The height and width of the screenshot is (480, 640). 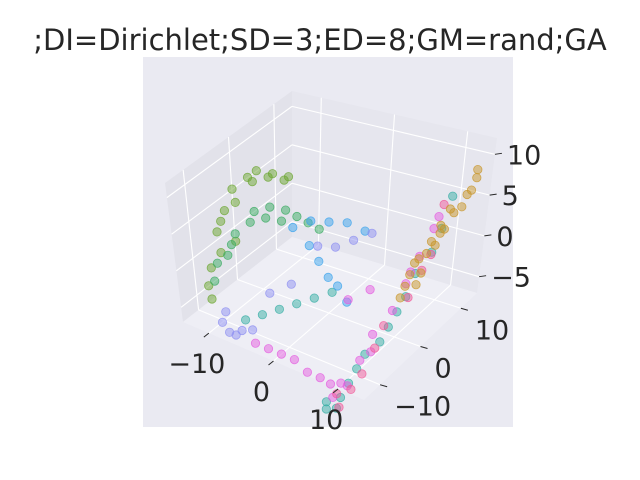 I want to click on x-tick-label: −10, so click(x=196, y=364).